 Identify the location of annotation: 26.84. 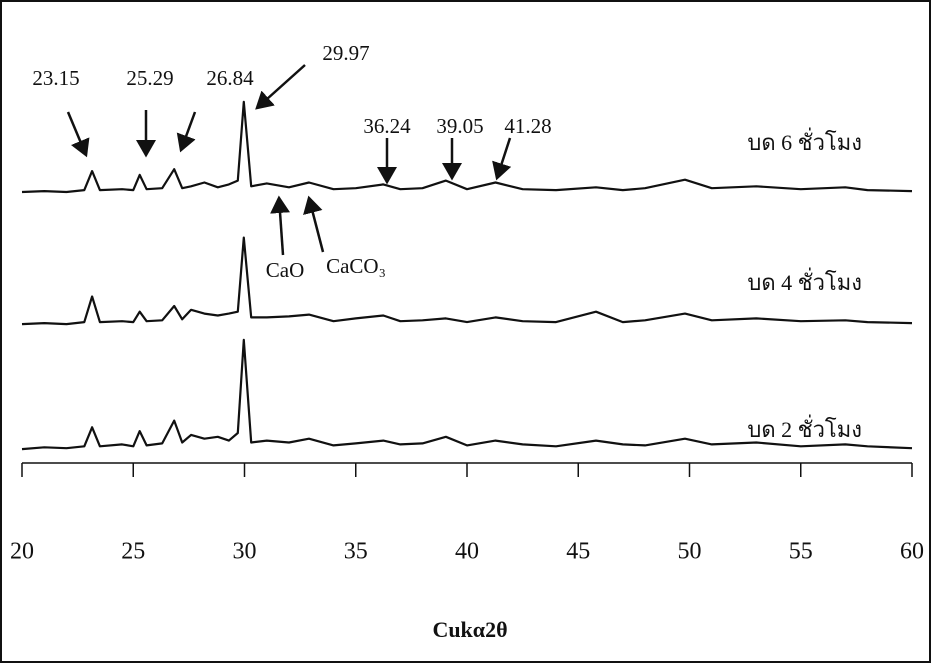
(230, 78).